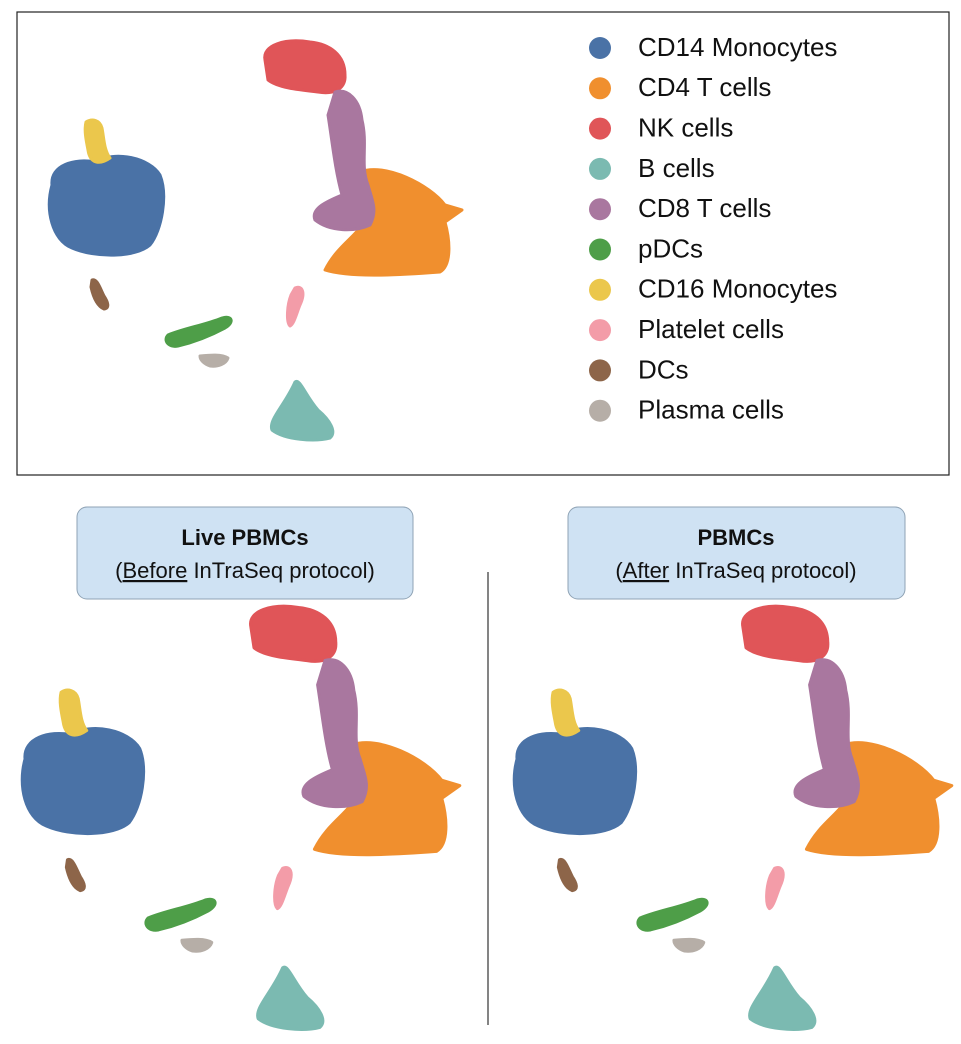  Describe the element at coordinates (685, 127) in the screenshot. I see `legend-label: NK cells` at that location.